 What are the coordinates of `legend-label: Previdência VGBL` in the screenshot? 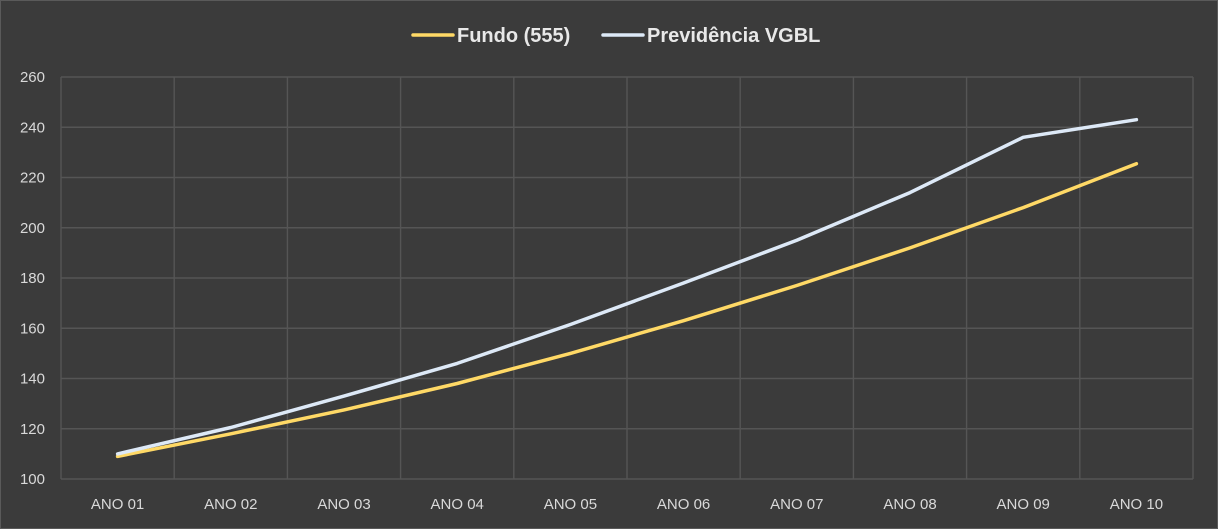 It's located at (733, 36).